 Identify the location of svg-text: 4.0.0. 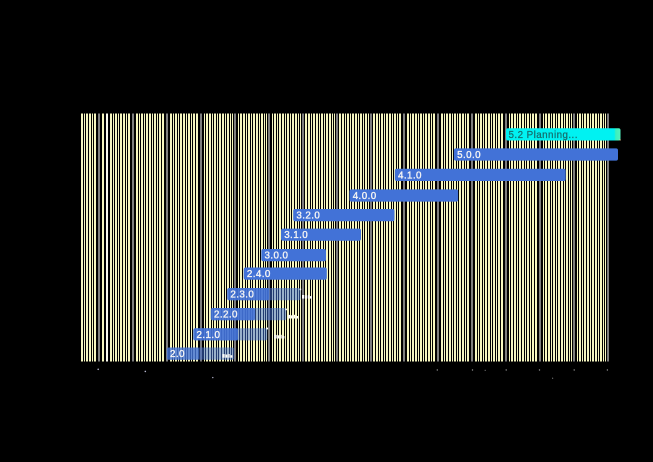
(365, 196).